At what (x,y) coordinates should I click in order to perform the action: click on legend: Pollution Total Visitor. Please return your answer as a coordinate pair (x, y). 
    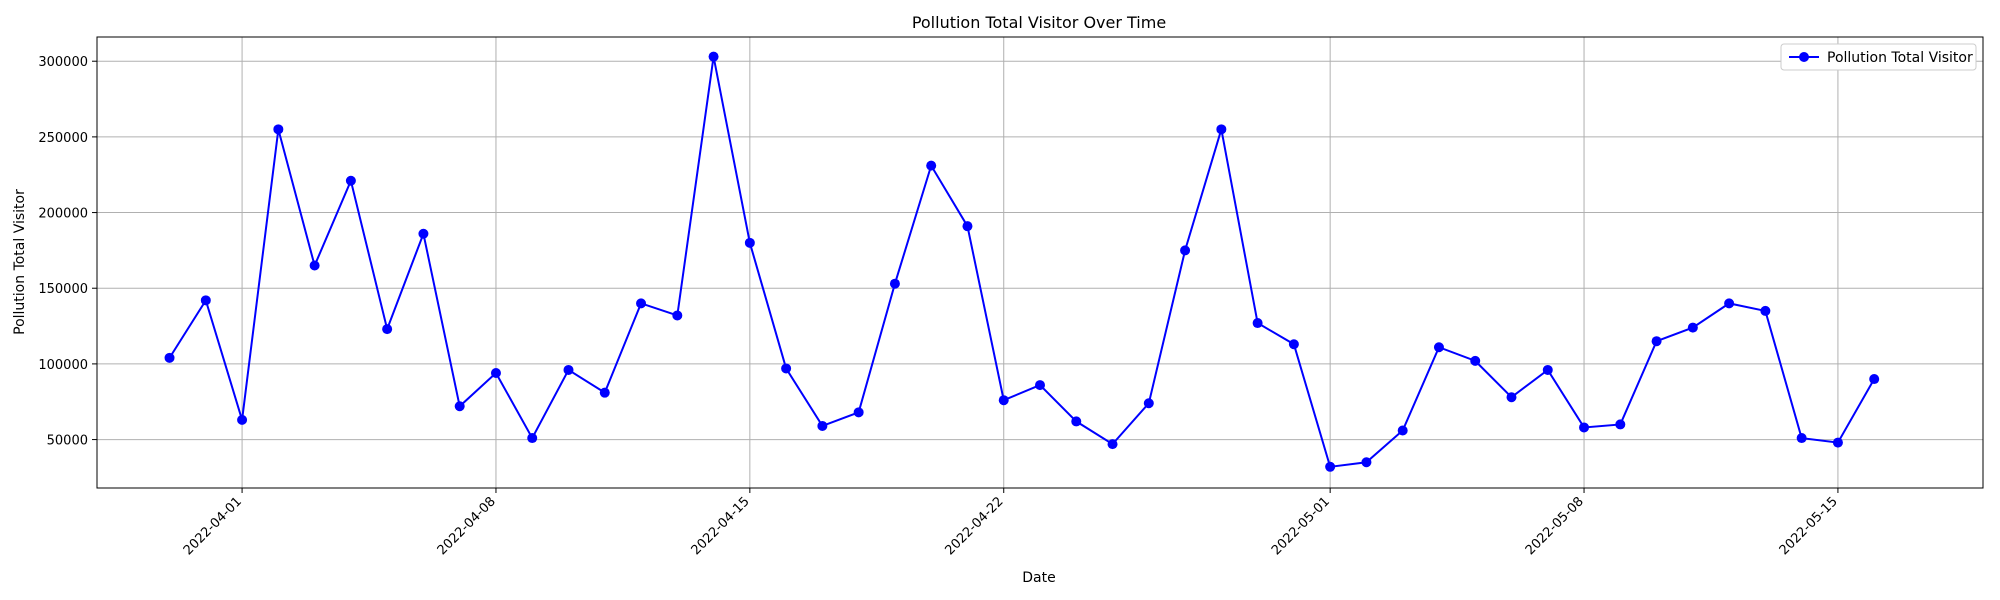
    Looking at the image, I should click on (1878, 57).